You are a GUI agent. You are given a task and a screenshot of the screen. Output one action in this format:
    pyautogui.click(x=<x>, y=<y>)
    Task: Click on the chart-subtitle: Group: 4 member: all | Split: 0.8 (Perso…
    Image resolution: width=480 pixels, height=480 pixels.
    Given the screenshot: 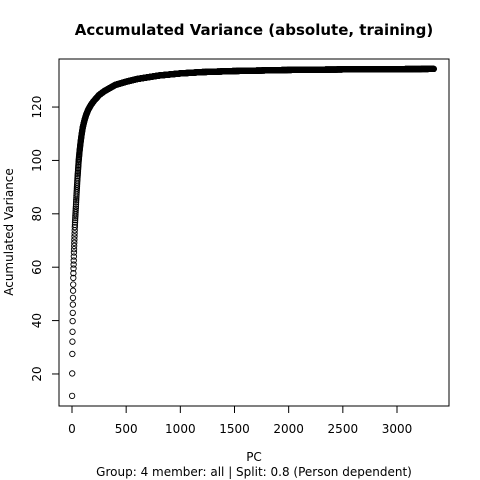 What is the action you would take?
    pyautogui.click(x=254, y=472)
    